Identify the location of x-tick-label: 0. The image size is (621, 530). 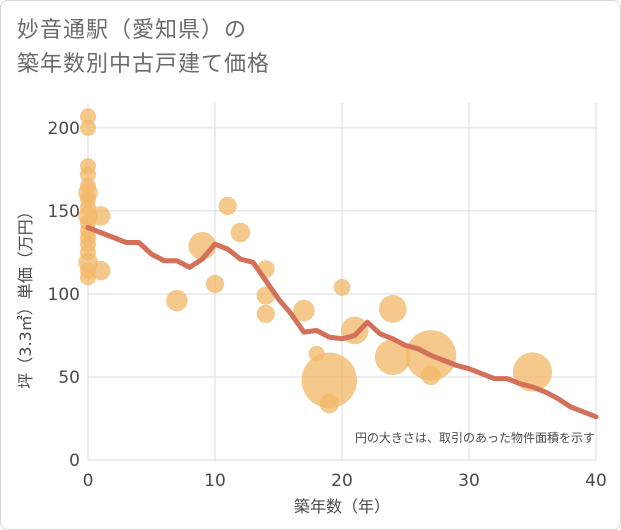
(88, 481).